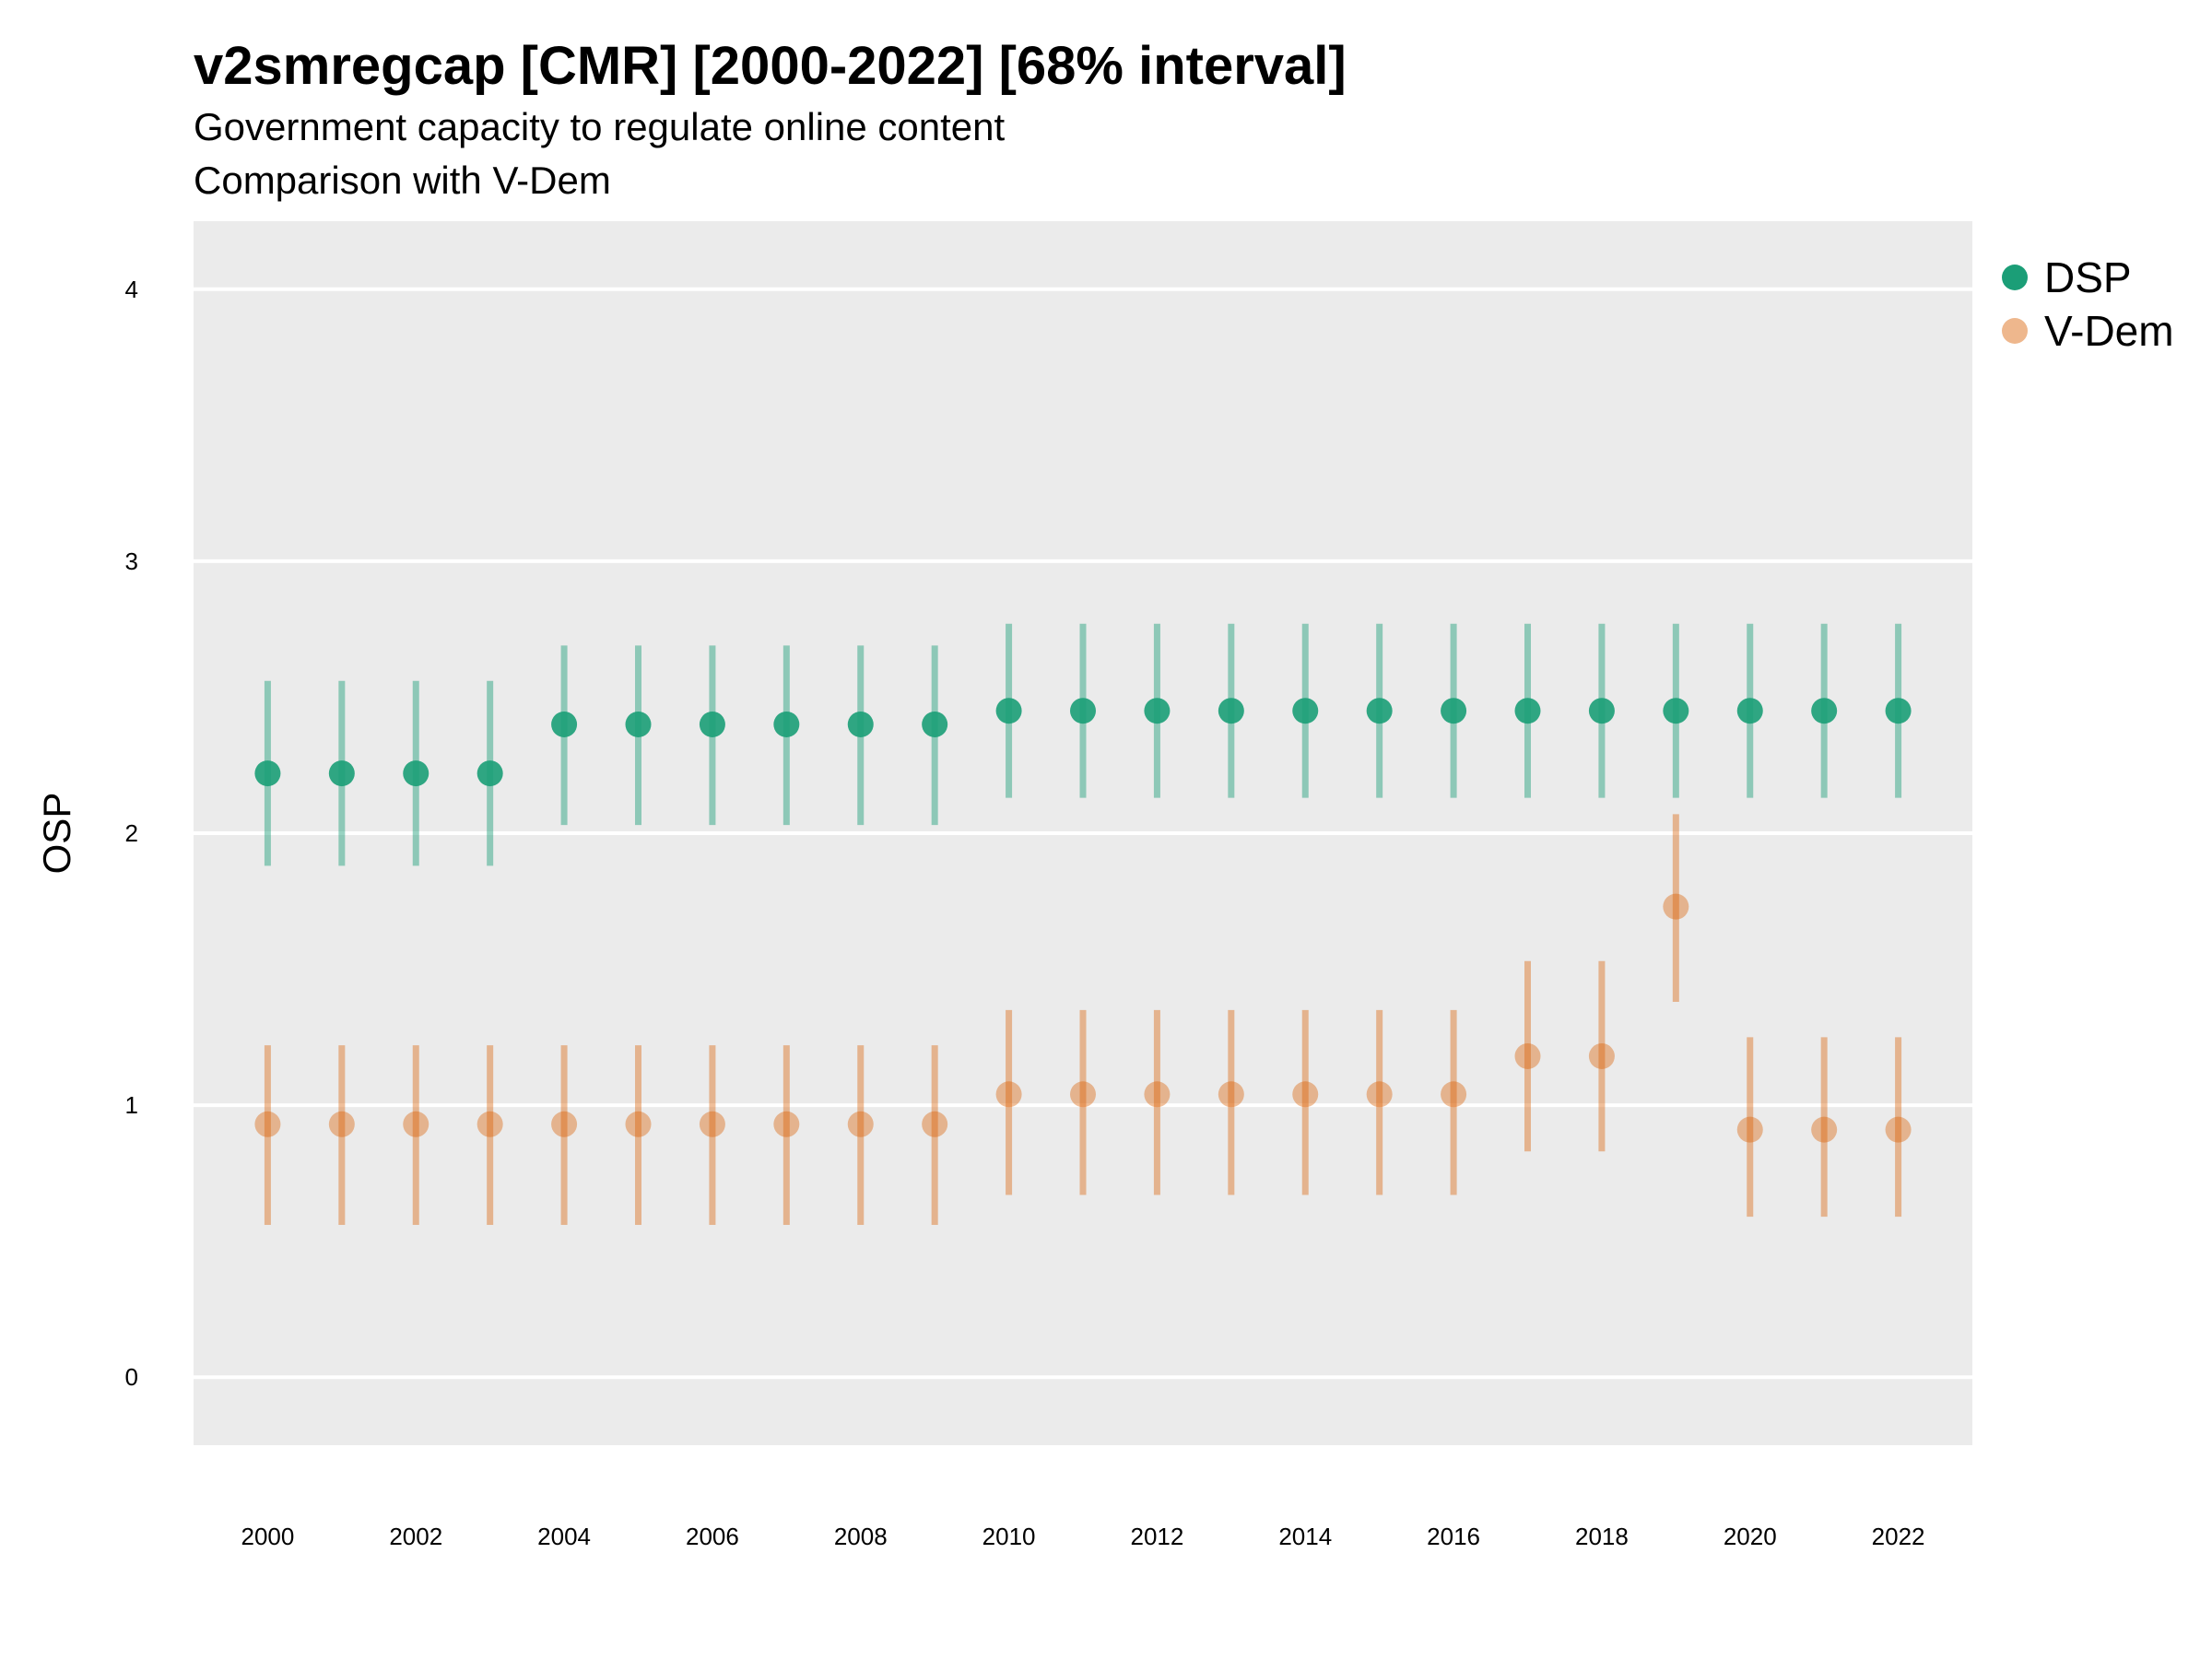 This screenshot has width=2212, height=1659. Describe the element at coordinates (267, 1124) in the screenshot. I see `point-vdem-2000` at that location.